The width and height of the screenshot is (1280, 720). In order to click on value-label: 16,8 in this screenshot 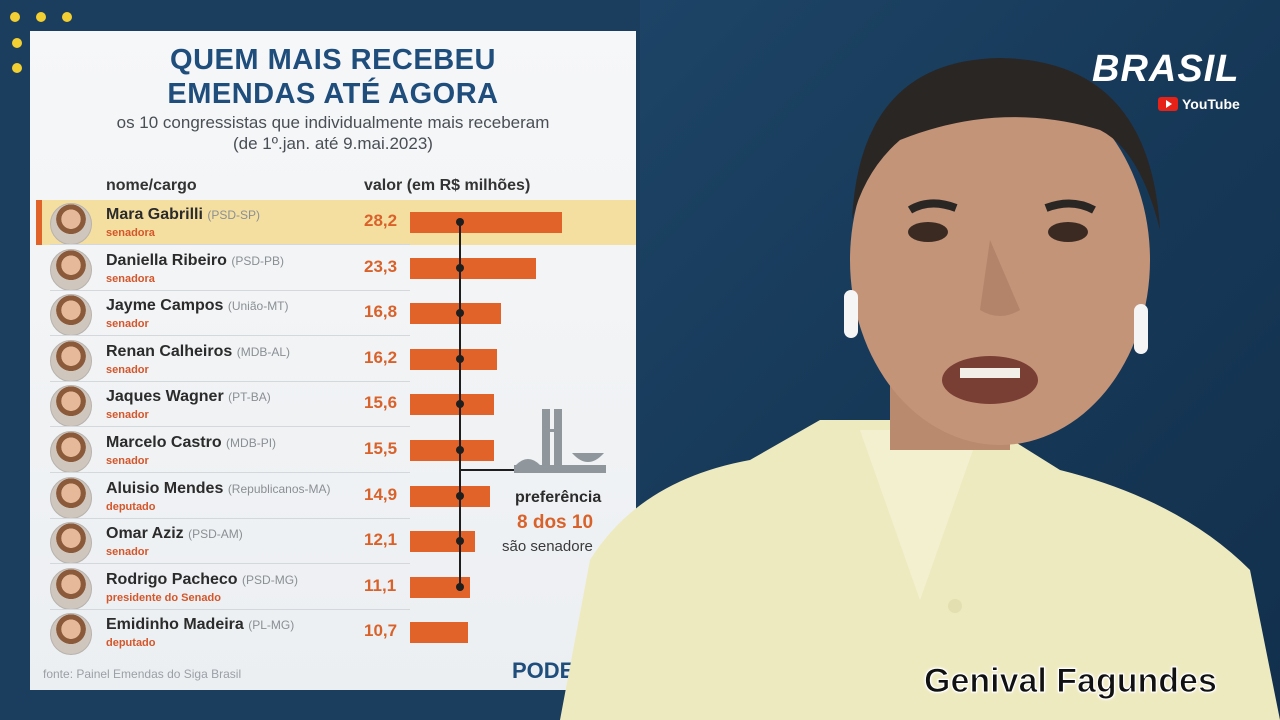, I will do `click(381, 312)`.